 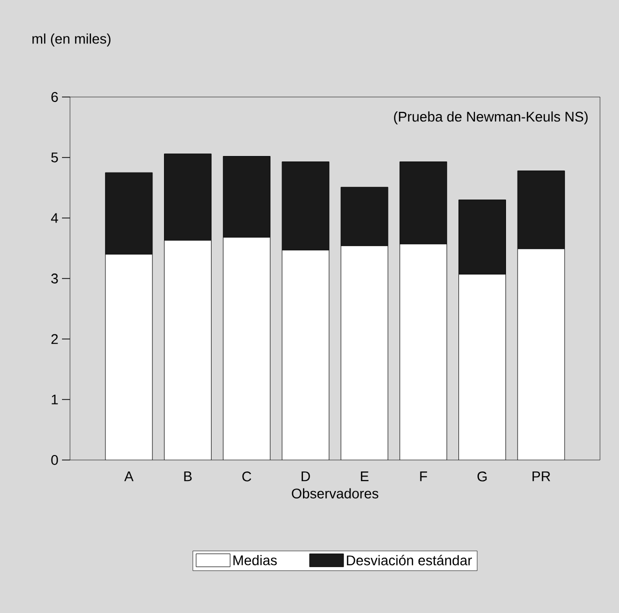 I want to click on y-axis-title: ml (en miles), so click(x=71, y=39).